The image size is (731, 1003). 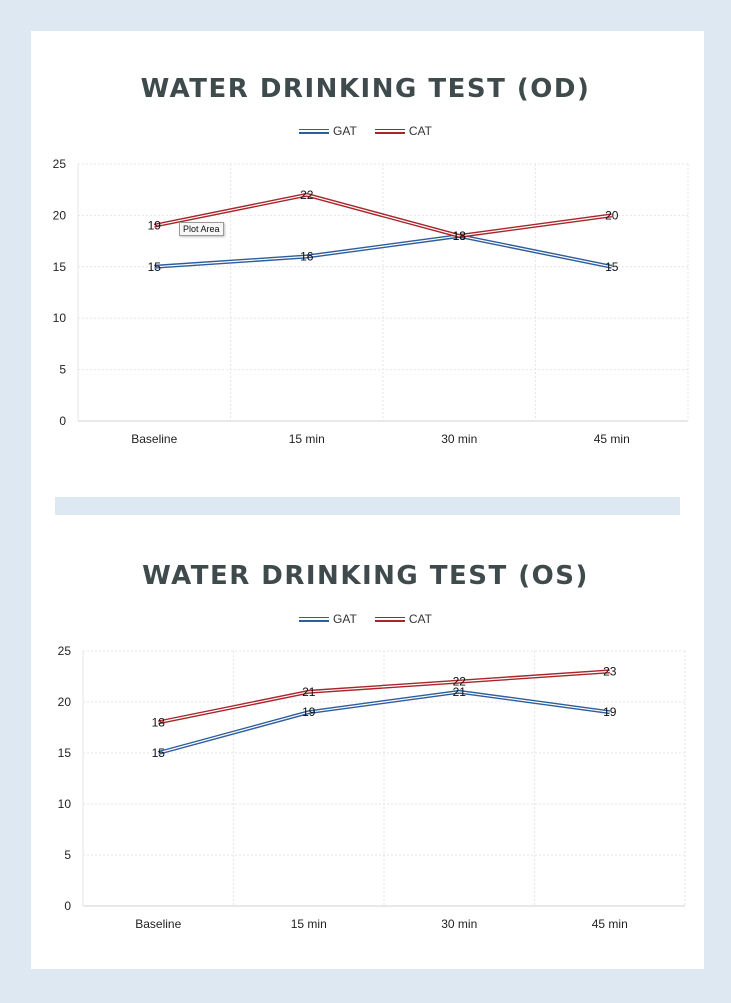 What do you see at coordinates (365, 619) in the screenshot?
I see `legend-os: GAT CAT` at bounding box center [365, 619].